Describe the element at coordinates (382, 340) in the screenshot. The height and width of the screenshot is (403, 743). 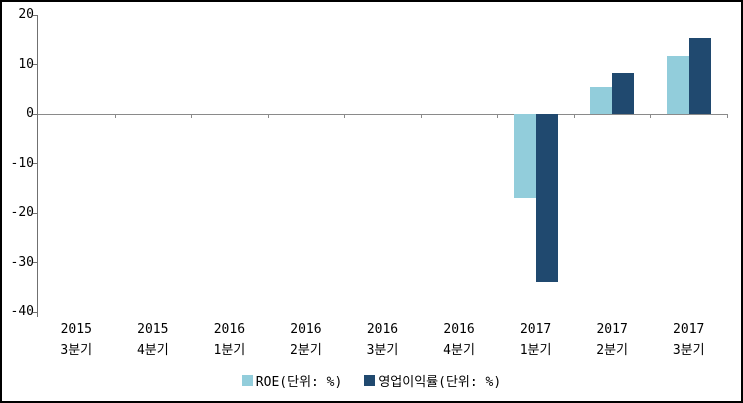
I see `x-category-label-4: 2016 3분기` at that location.